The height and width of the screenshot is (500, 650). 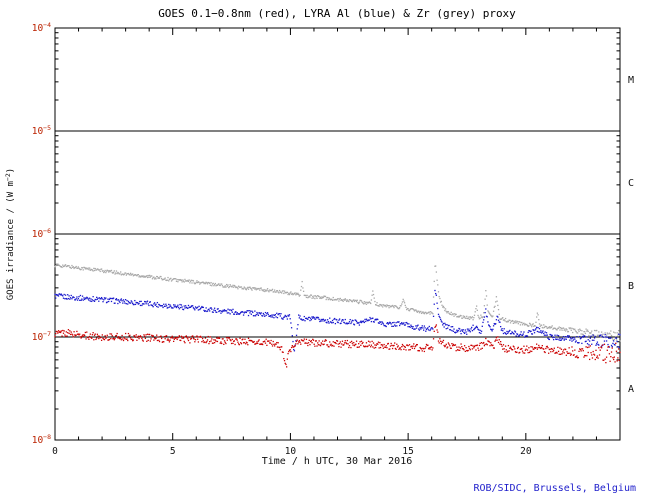 I want to click on x-tick-label: 20, so click(x=526, y=451).